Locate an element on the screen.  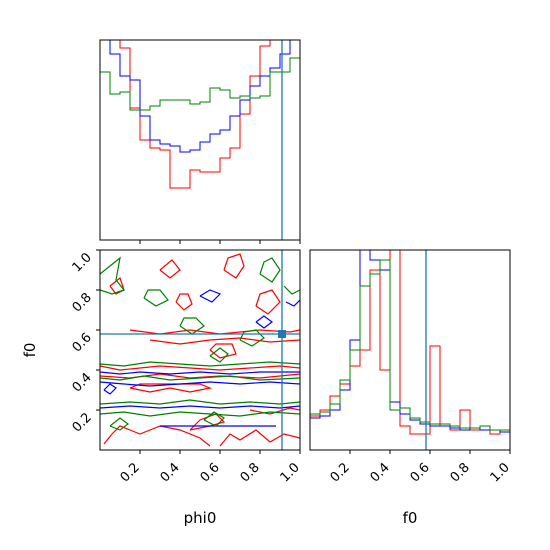
phi0-histogram-plot is located at coordinates (200, 140).